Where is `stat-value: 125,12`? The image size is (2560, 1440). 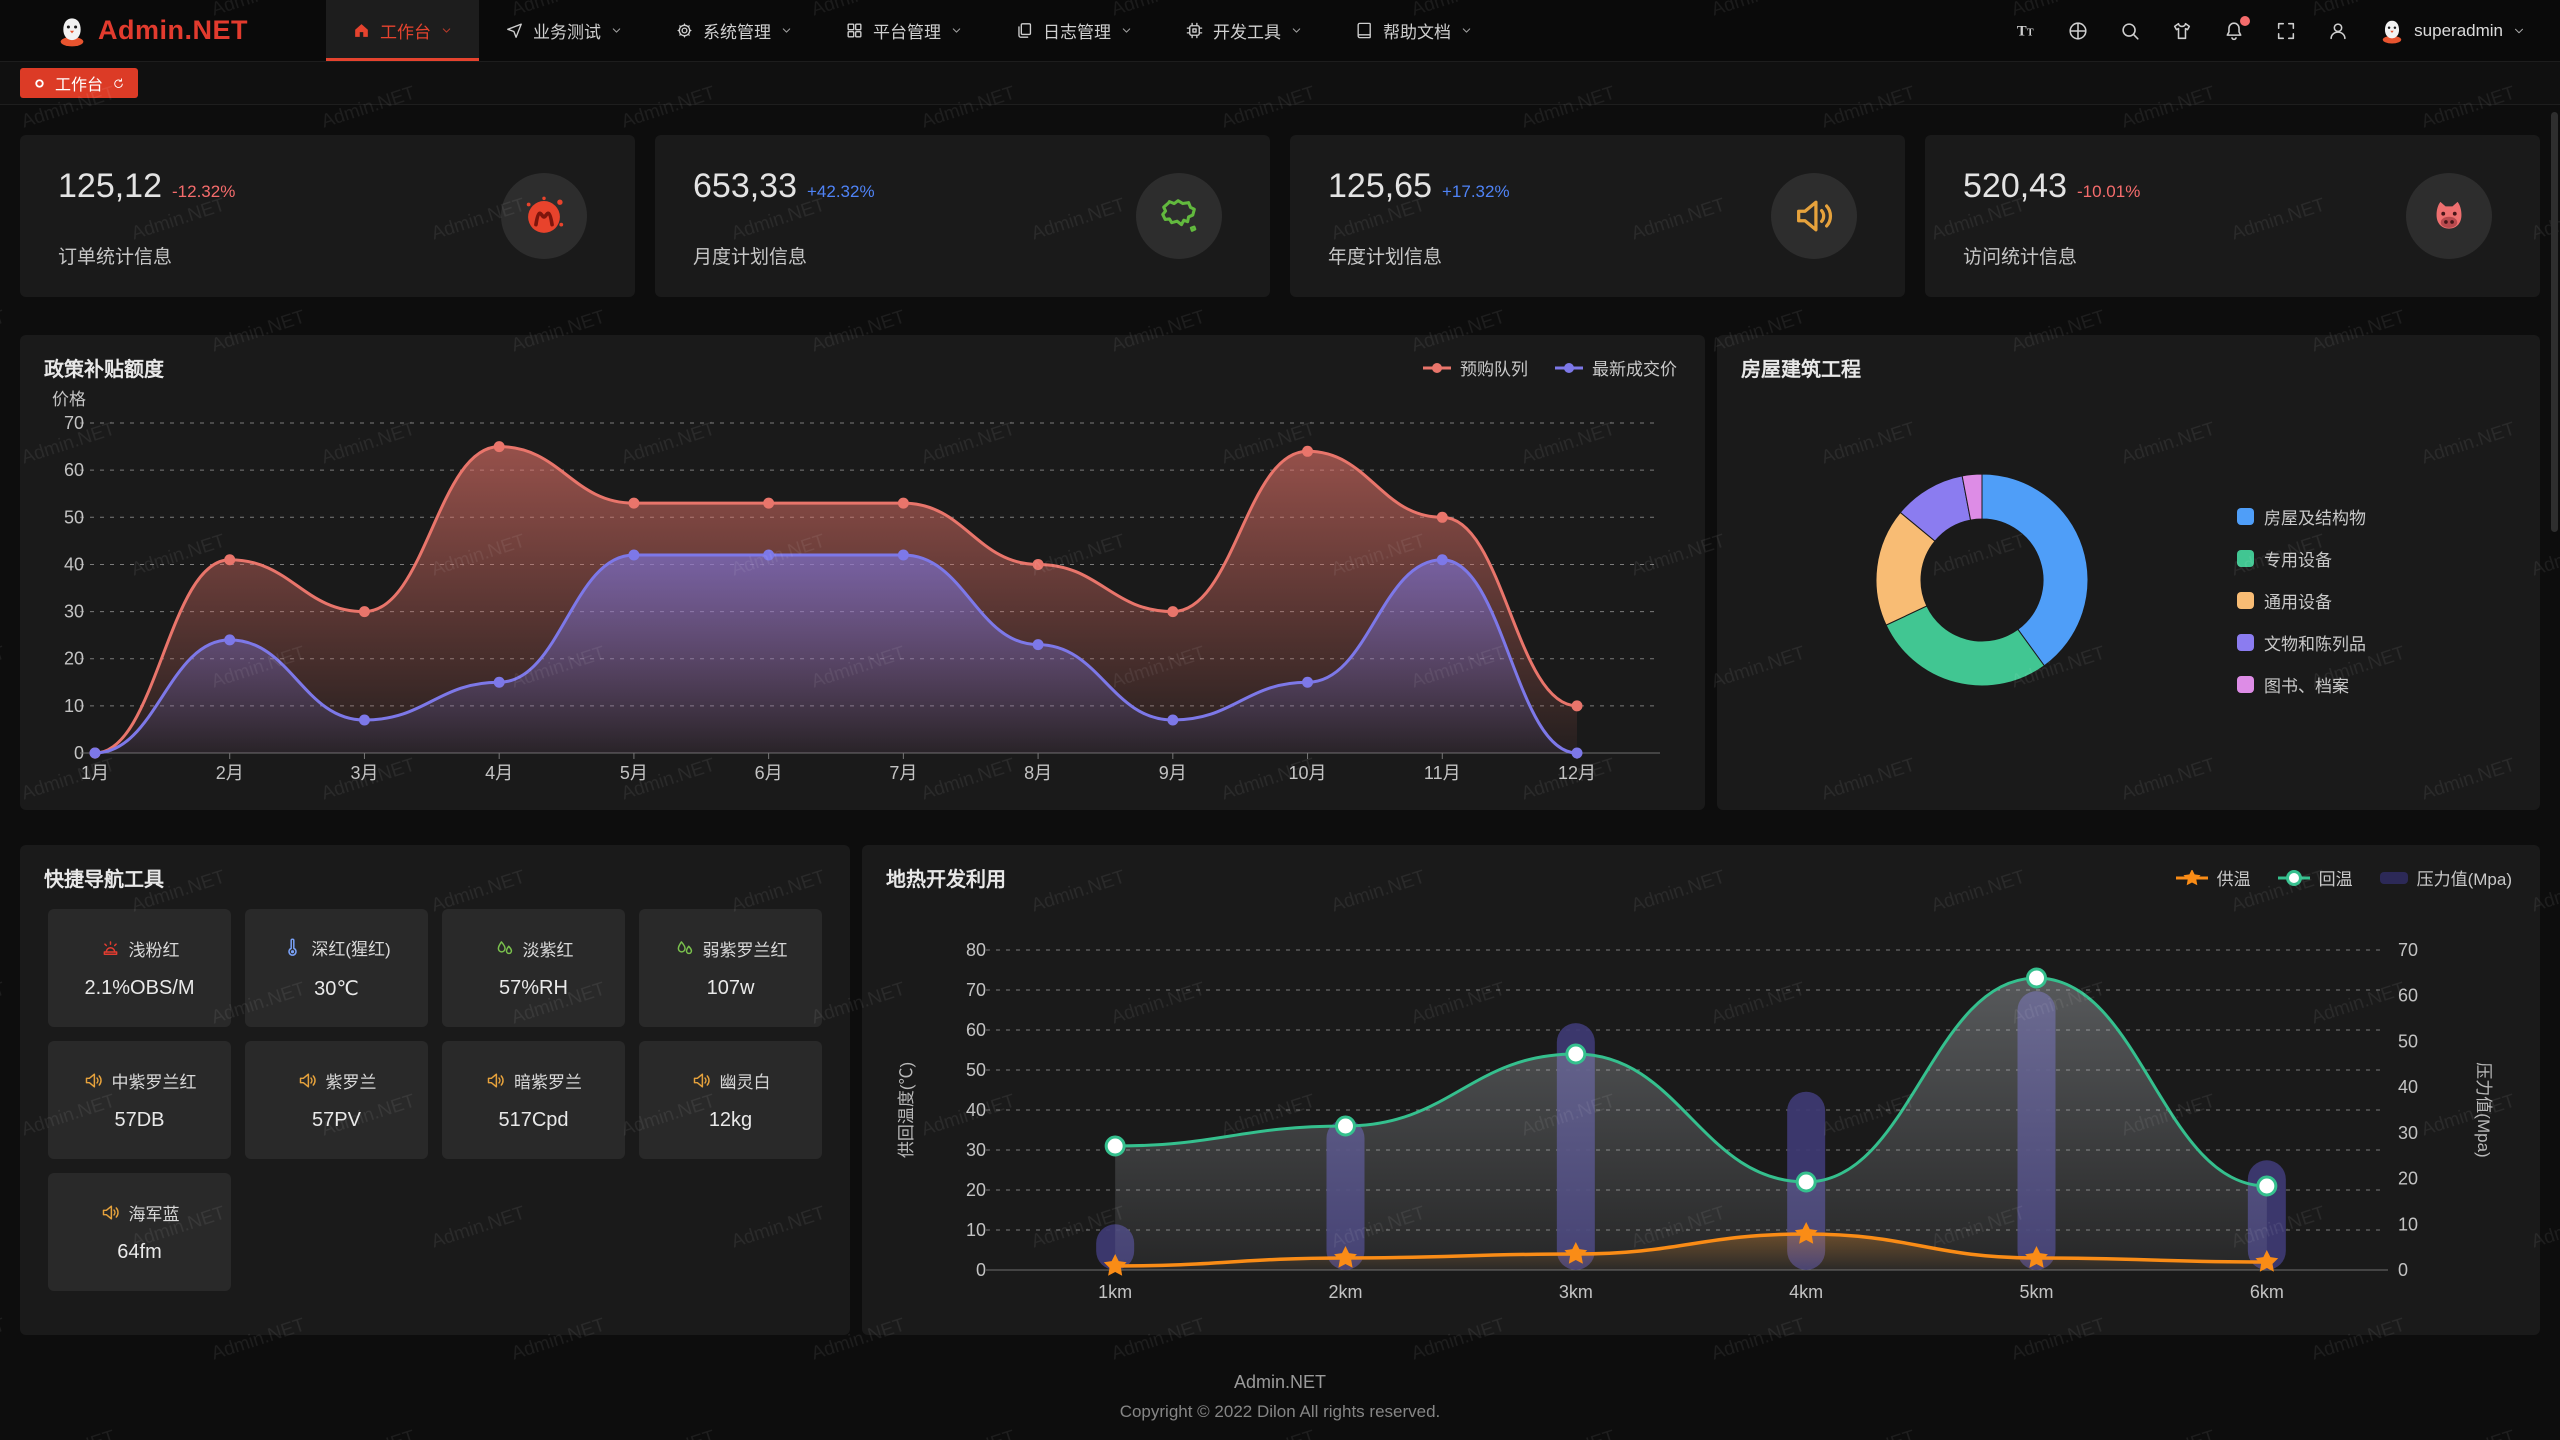
stat-value: 125,12 is located at coordinates (110, 186).